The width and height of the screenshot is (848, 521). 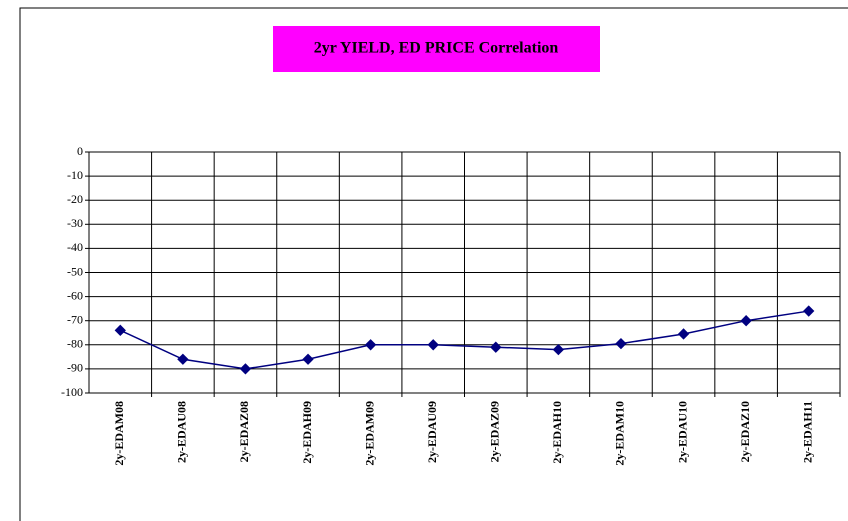 What do you see at coordinates (75, 368) in the screenshot?
I see `y-tick-label: -90` at bounding box center [75, 368].